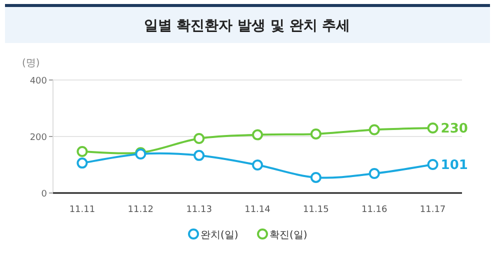  I want to click on chart-title: 일별 확진환자 발생 및 완치 추세, so click(247, 26).